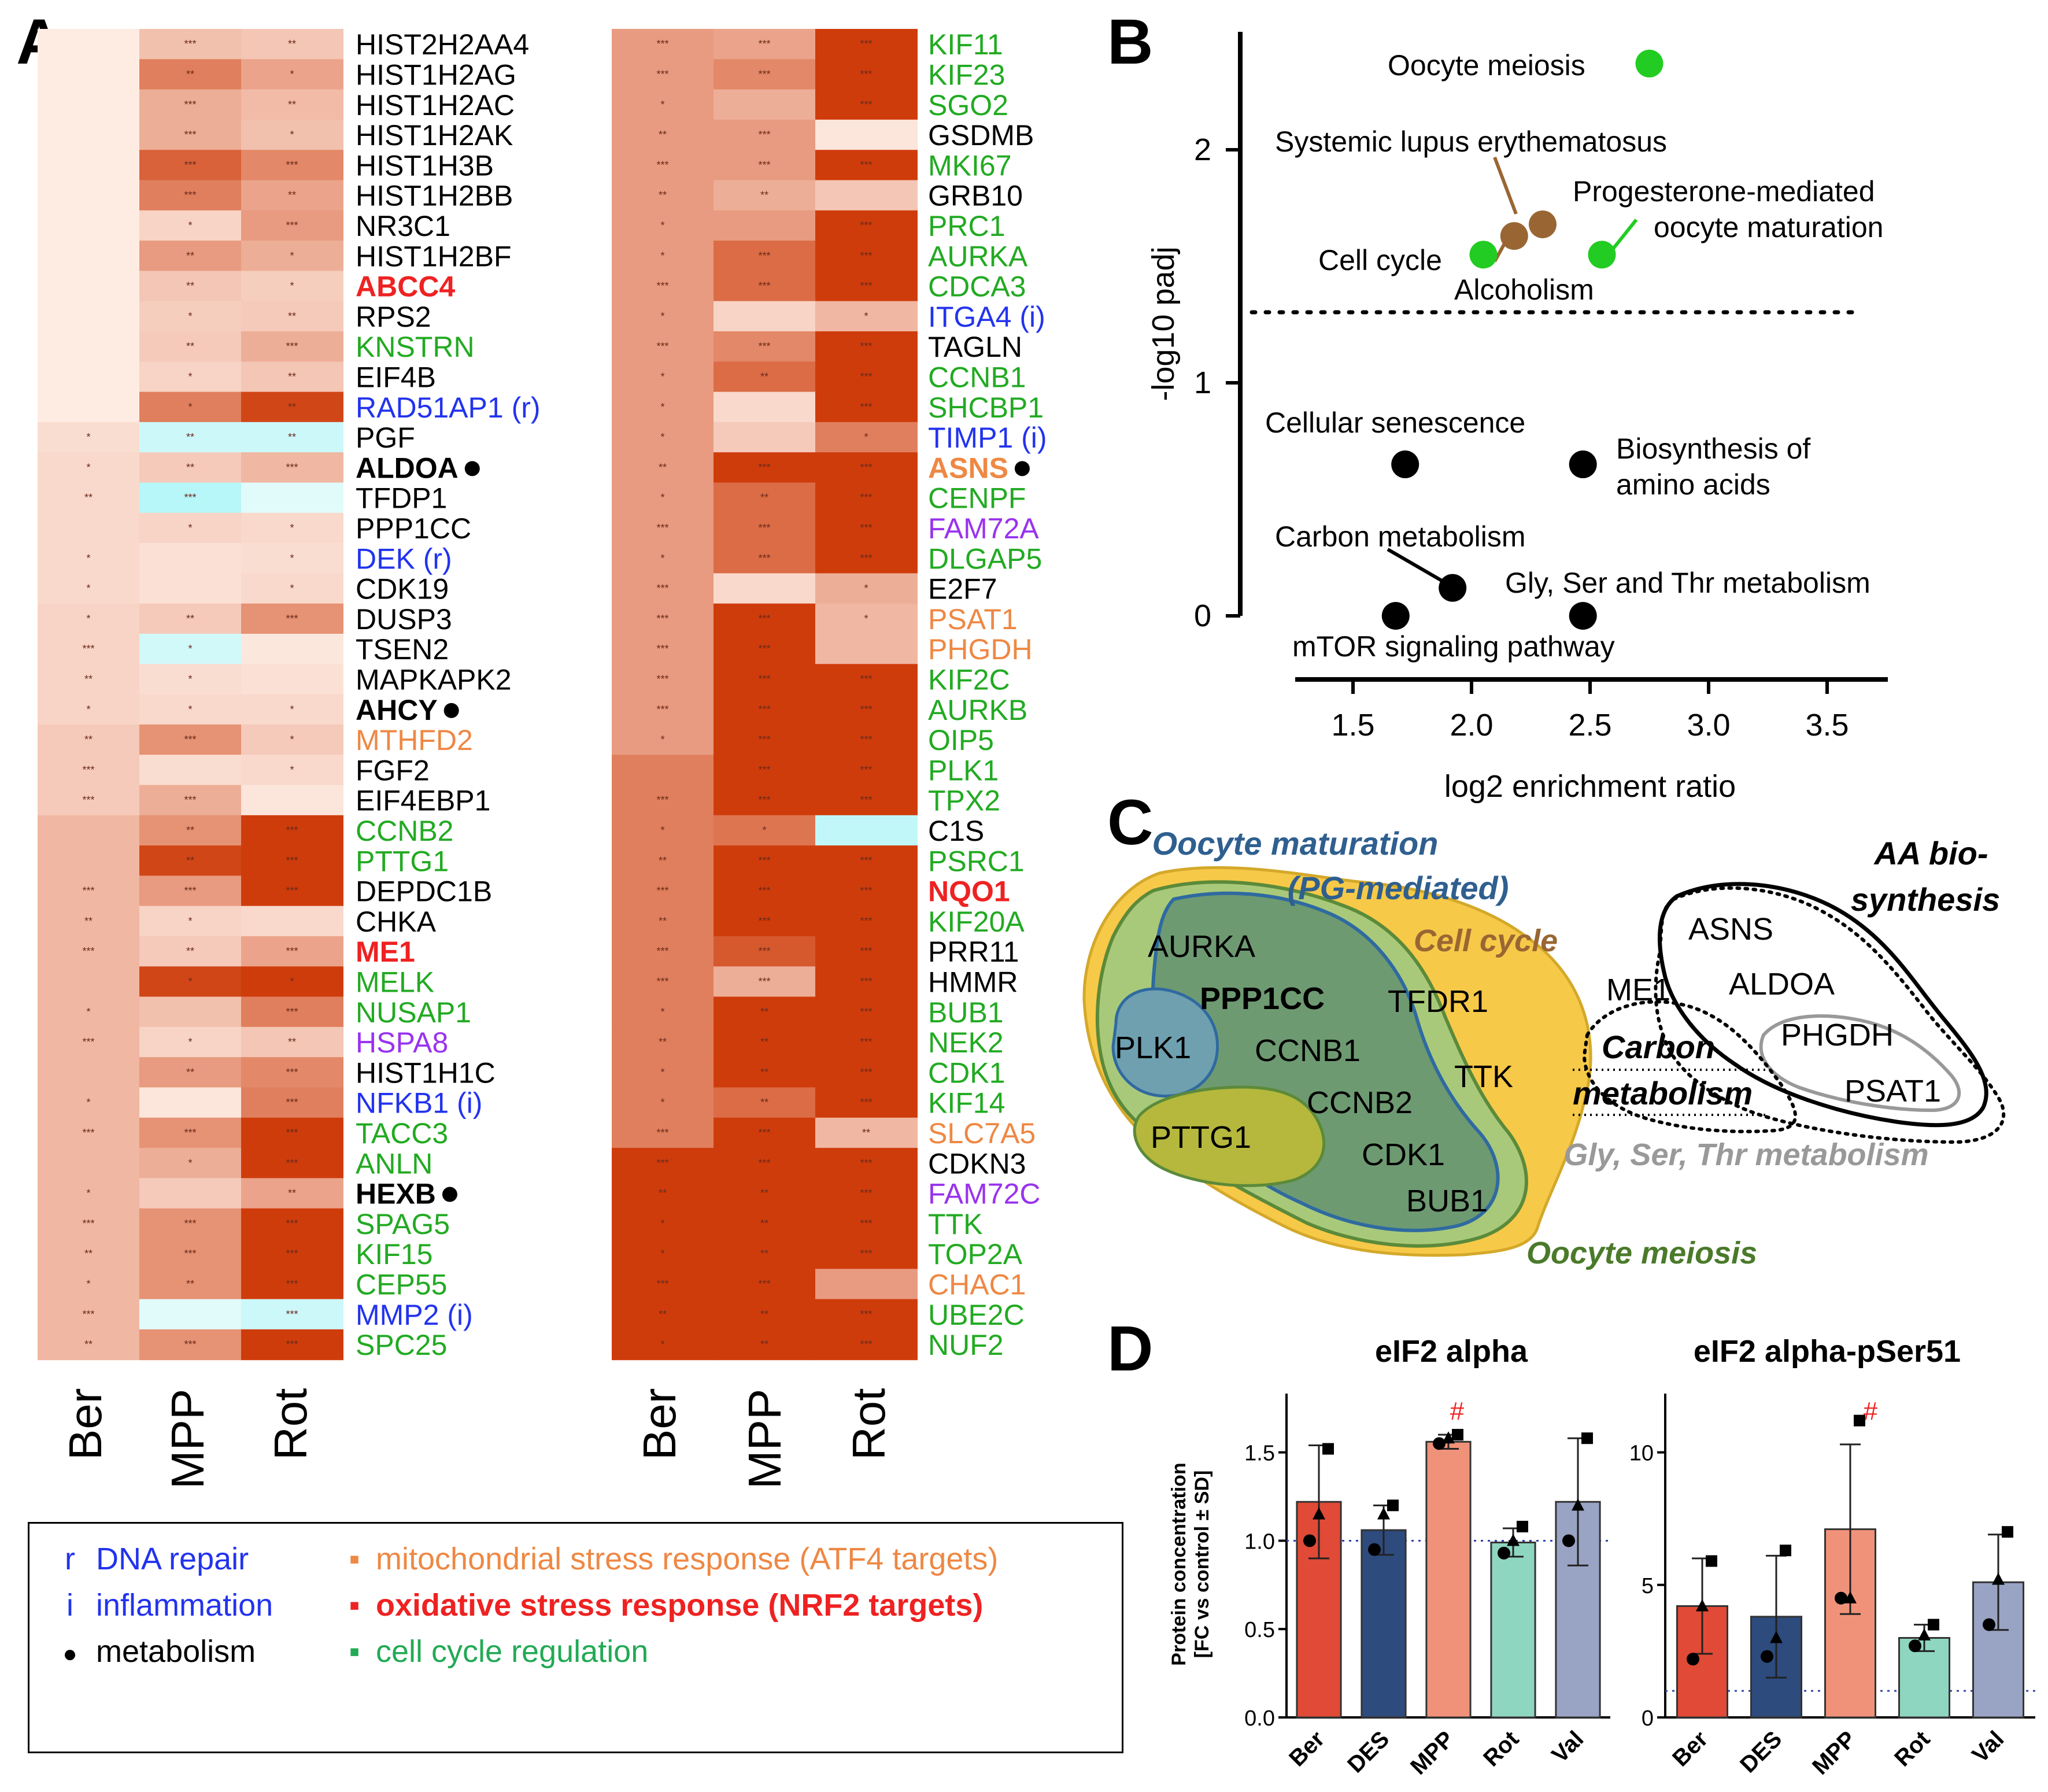  What do you see at coordinates (1306, 1748) in the screenshot?
I see `d1-x-label: Ber` at bounding box center [1306, 1748].